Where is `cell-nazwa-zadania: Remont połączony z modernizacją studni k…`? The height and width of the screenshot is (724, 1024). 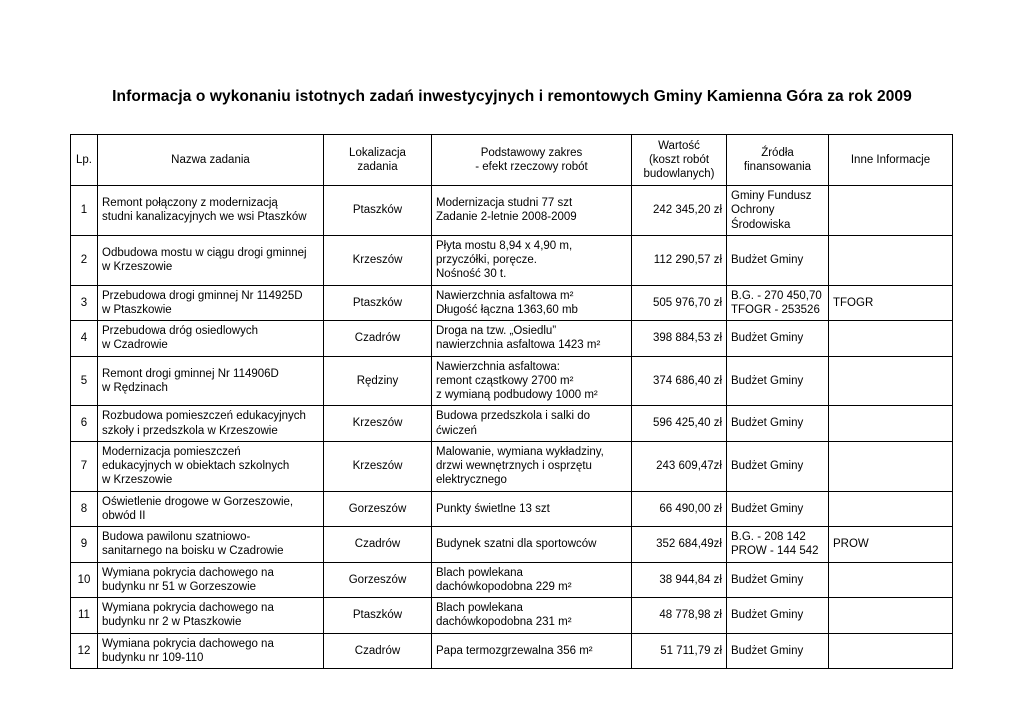
cell-nazwa-zadania: Remont połączony z modernizacją studni k… is located at coordinates (210, 210).